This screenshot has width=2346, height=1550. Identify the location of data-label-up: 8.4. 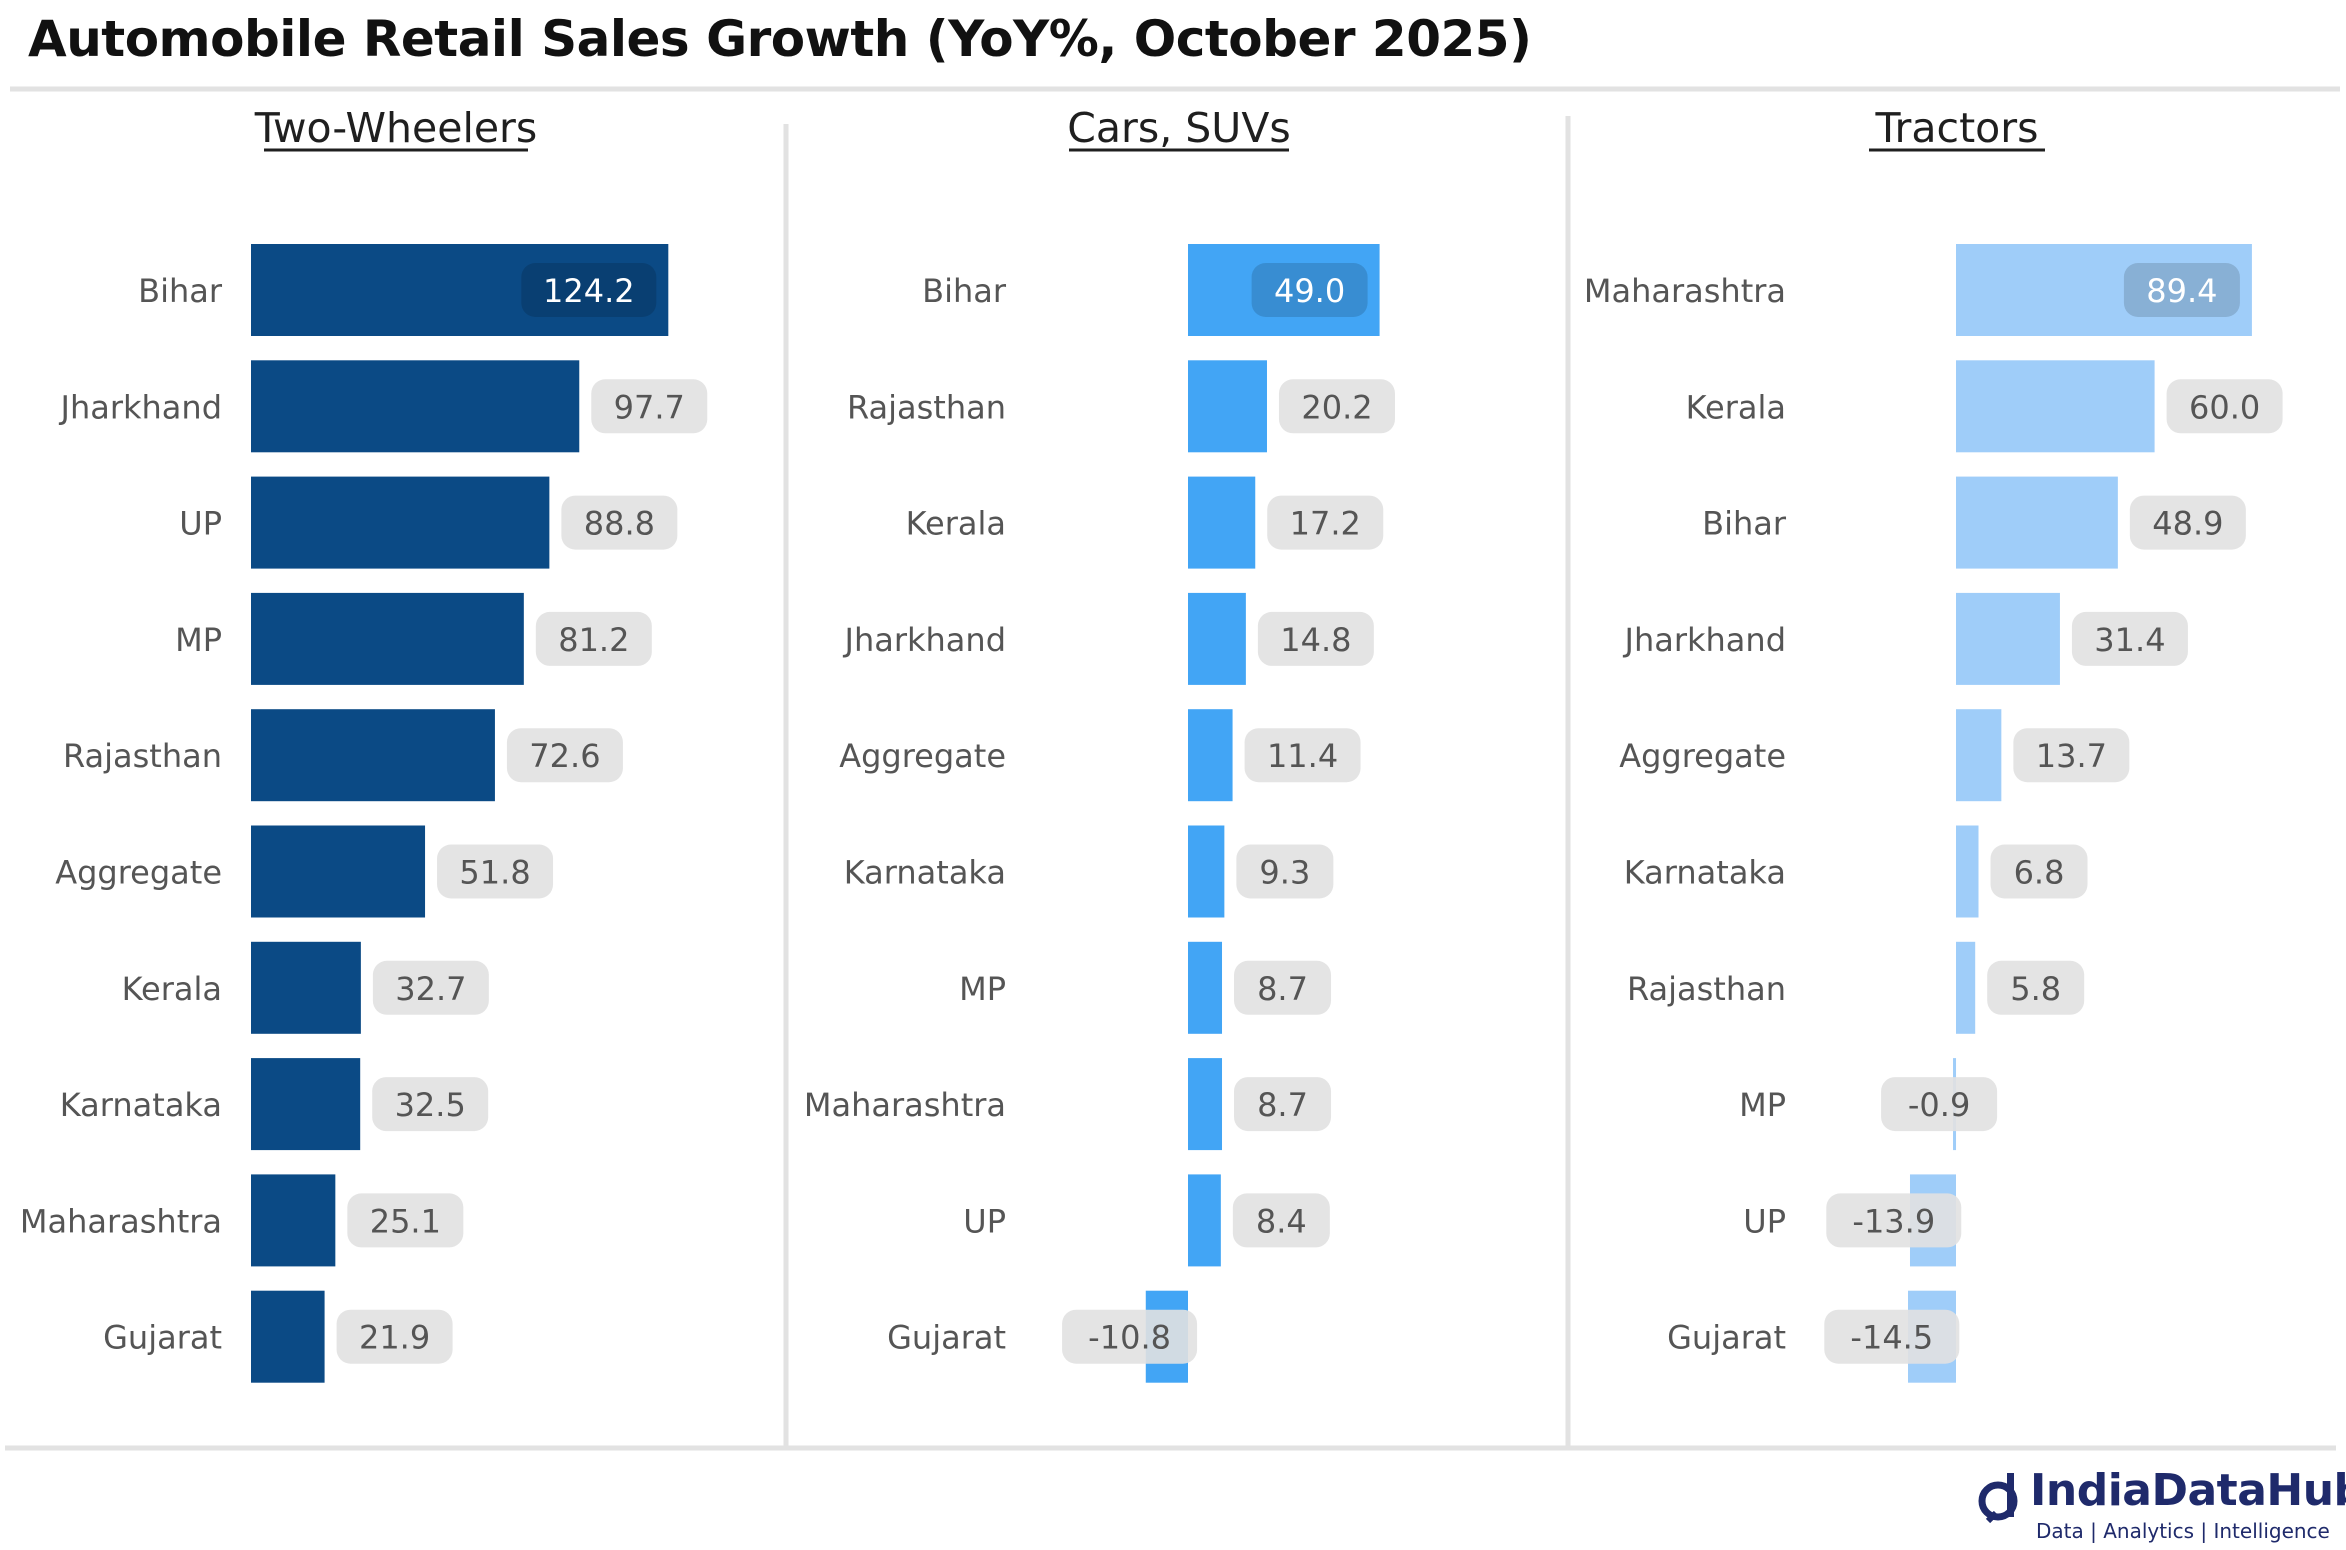
(1281, 1221).